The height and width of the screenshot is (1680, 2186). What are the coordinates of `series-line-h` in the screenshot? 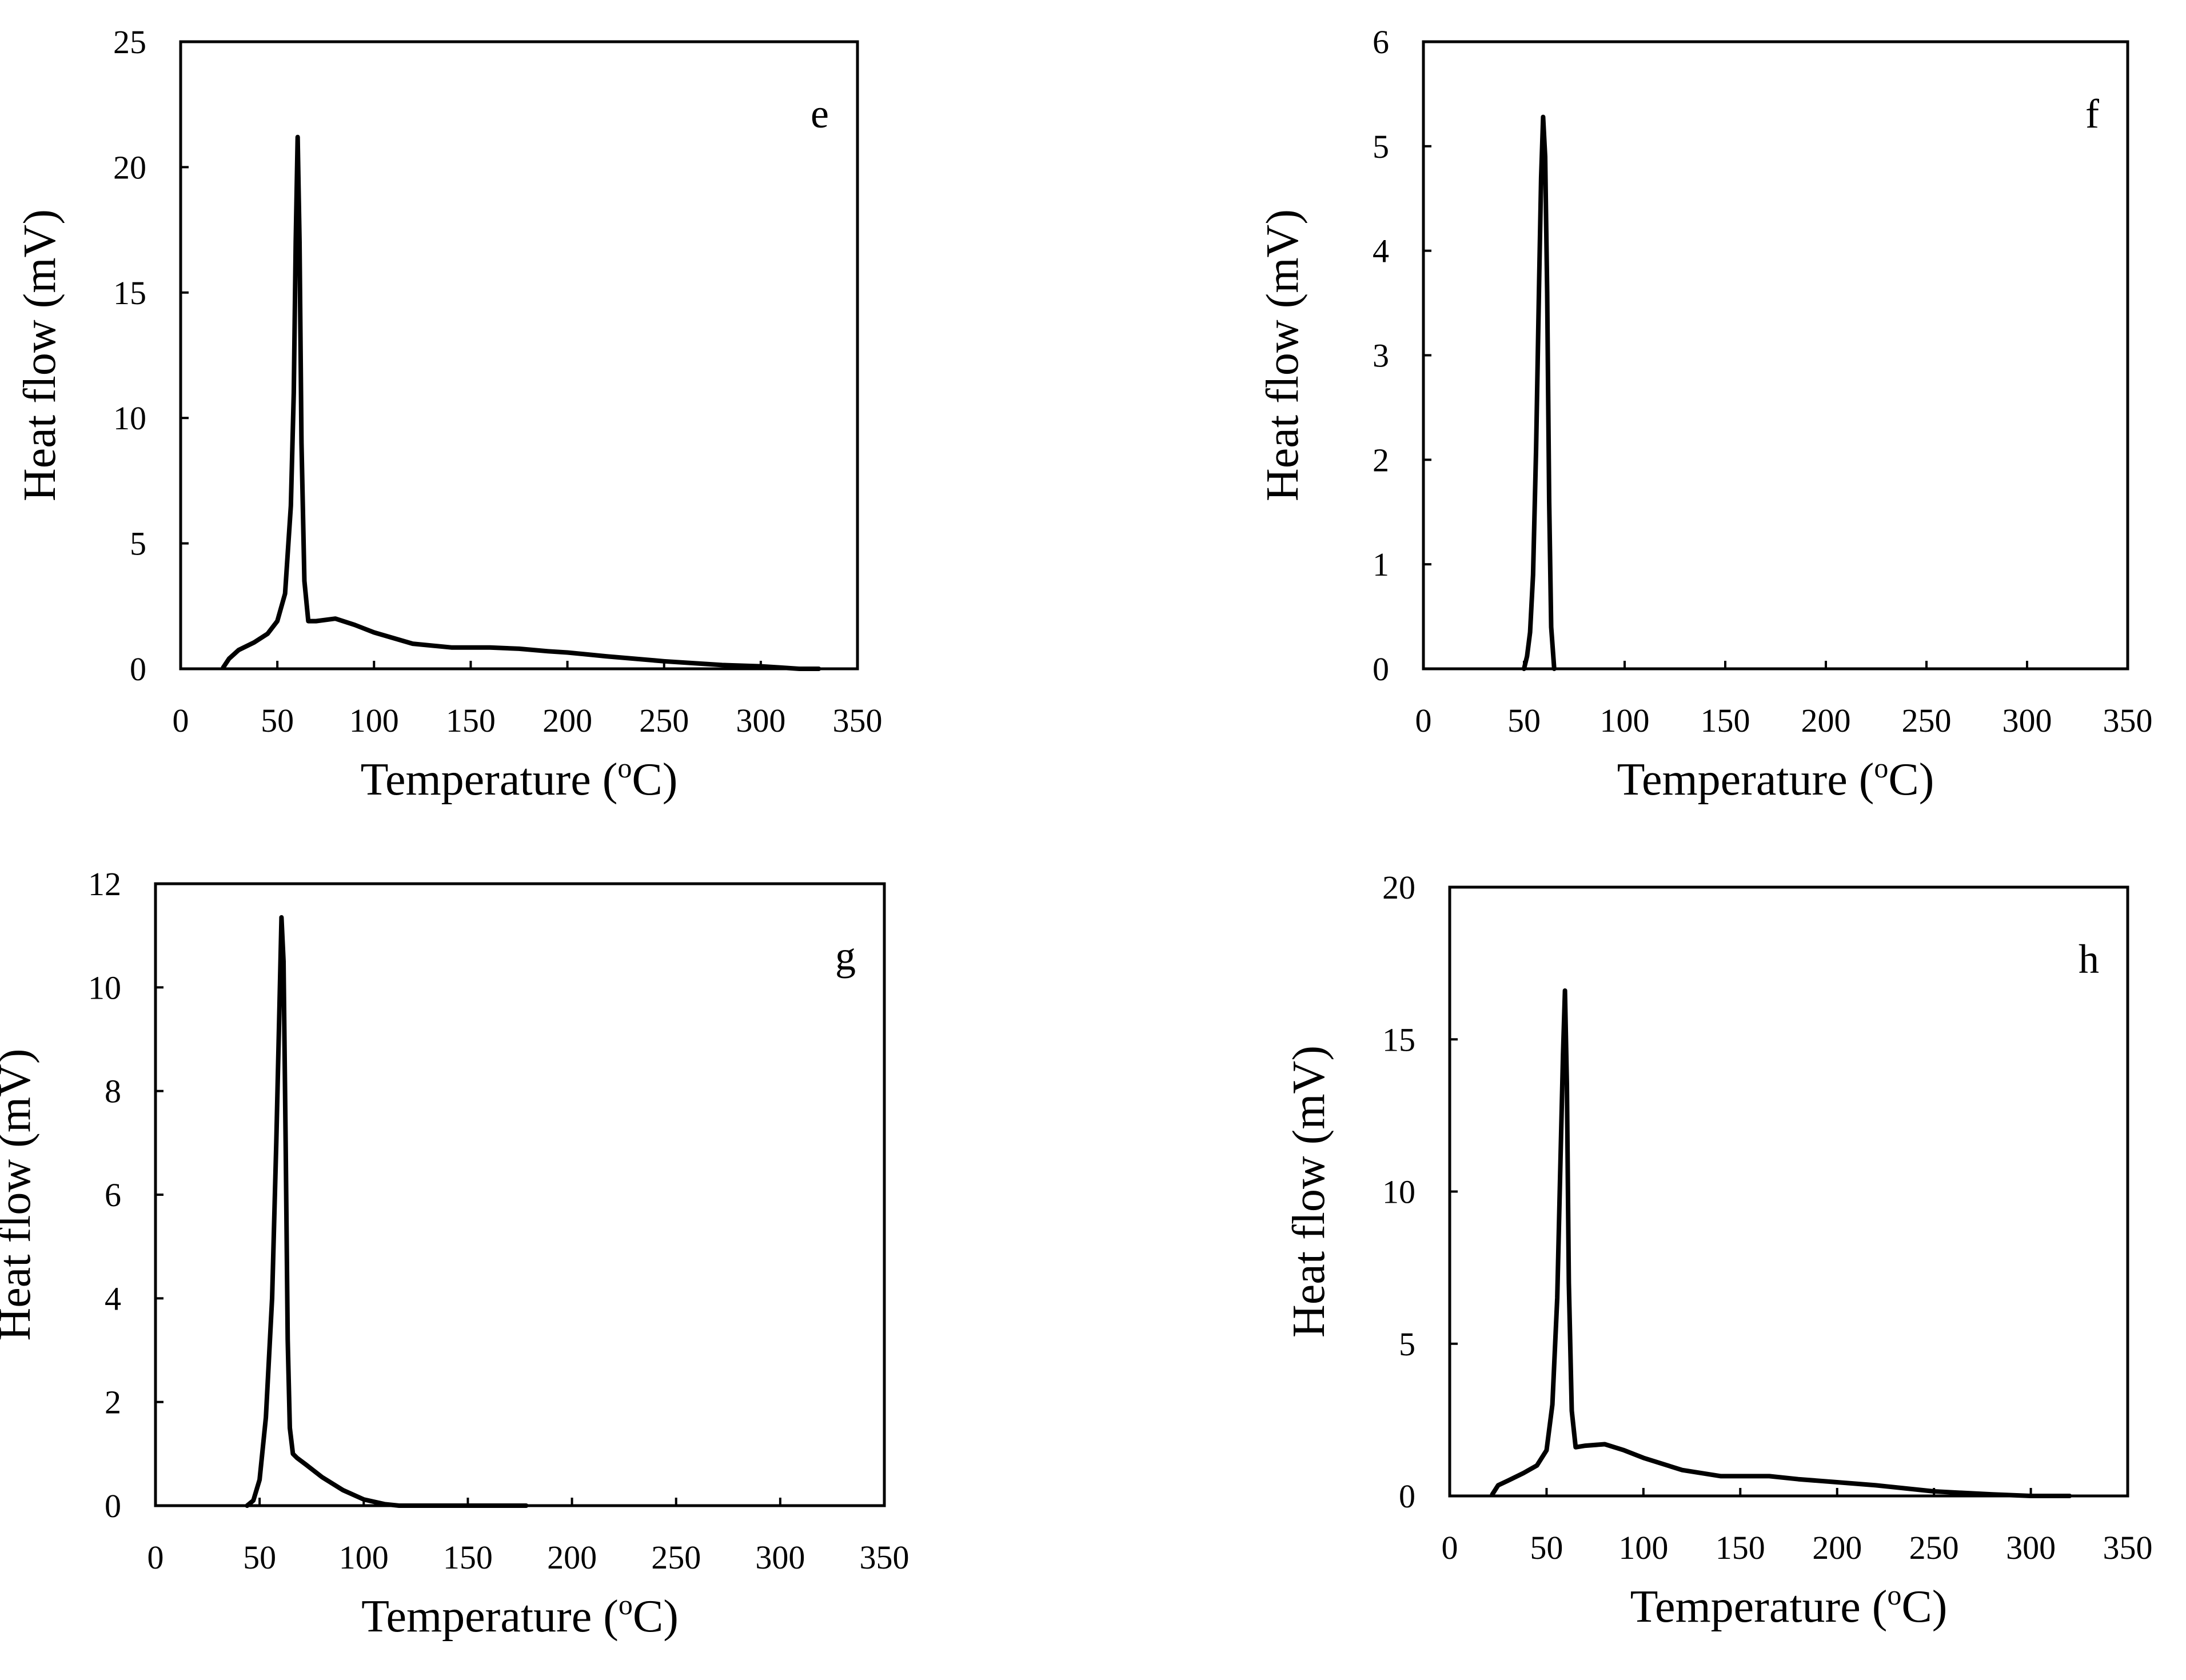 It's located at (1781, 1243).